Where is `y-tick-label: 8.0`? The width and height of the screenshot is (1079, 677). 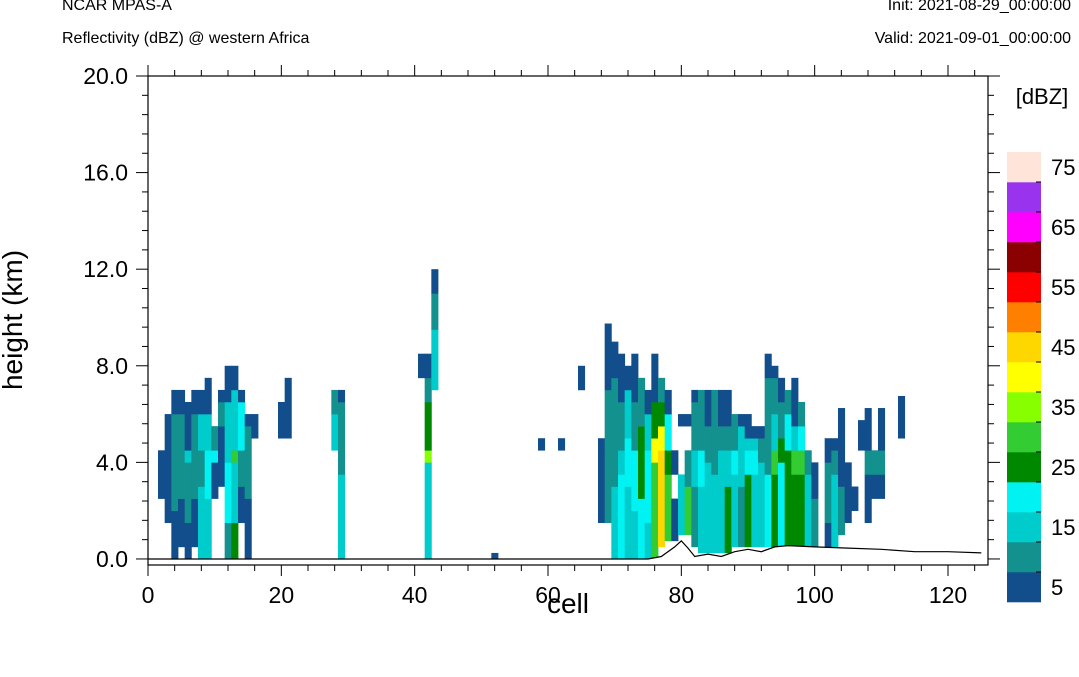
y-tick-label: 8.0 is located at coordinates (112, 366).